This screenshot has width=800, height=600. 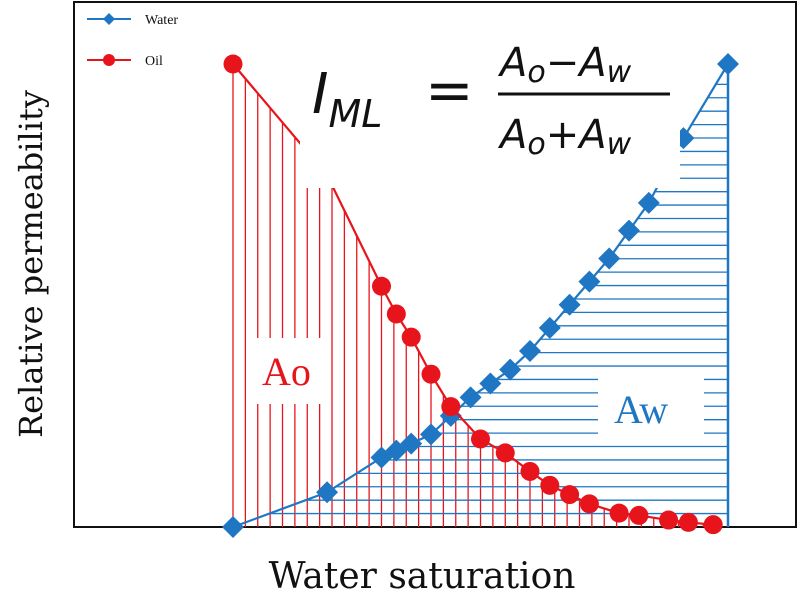 I want to click on formula-bg, so click(x=490, y=108).